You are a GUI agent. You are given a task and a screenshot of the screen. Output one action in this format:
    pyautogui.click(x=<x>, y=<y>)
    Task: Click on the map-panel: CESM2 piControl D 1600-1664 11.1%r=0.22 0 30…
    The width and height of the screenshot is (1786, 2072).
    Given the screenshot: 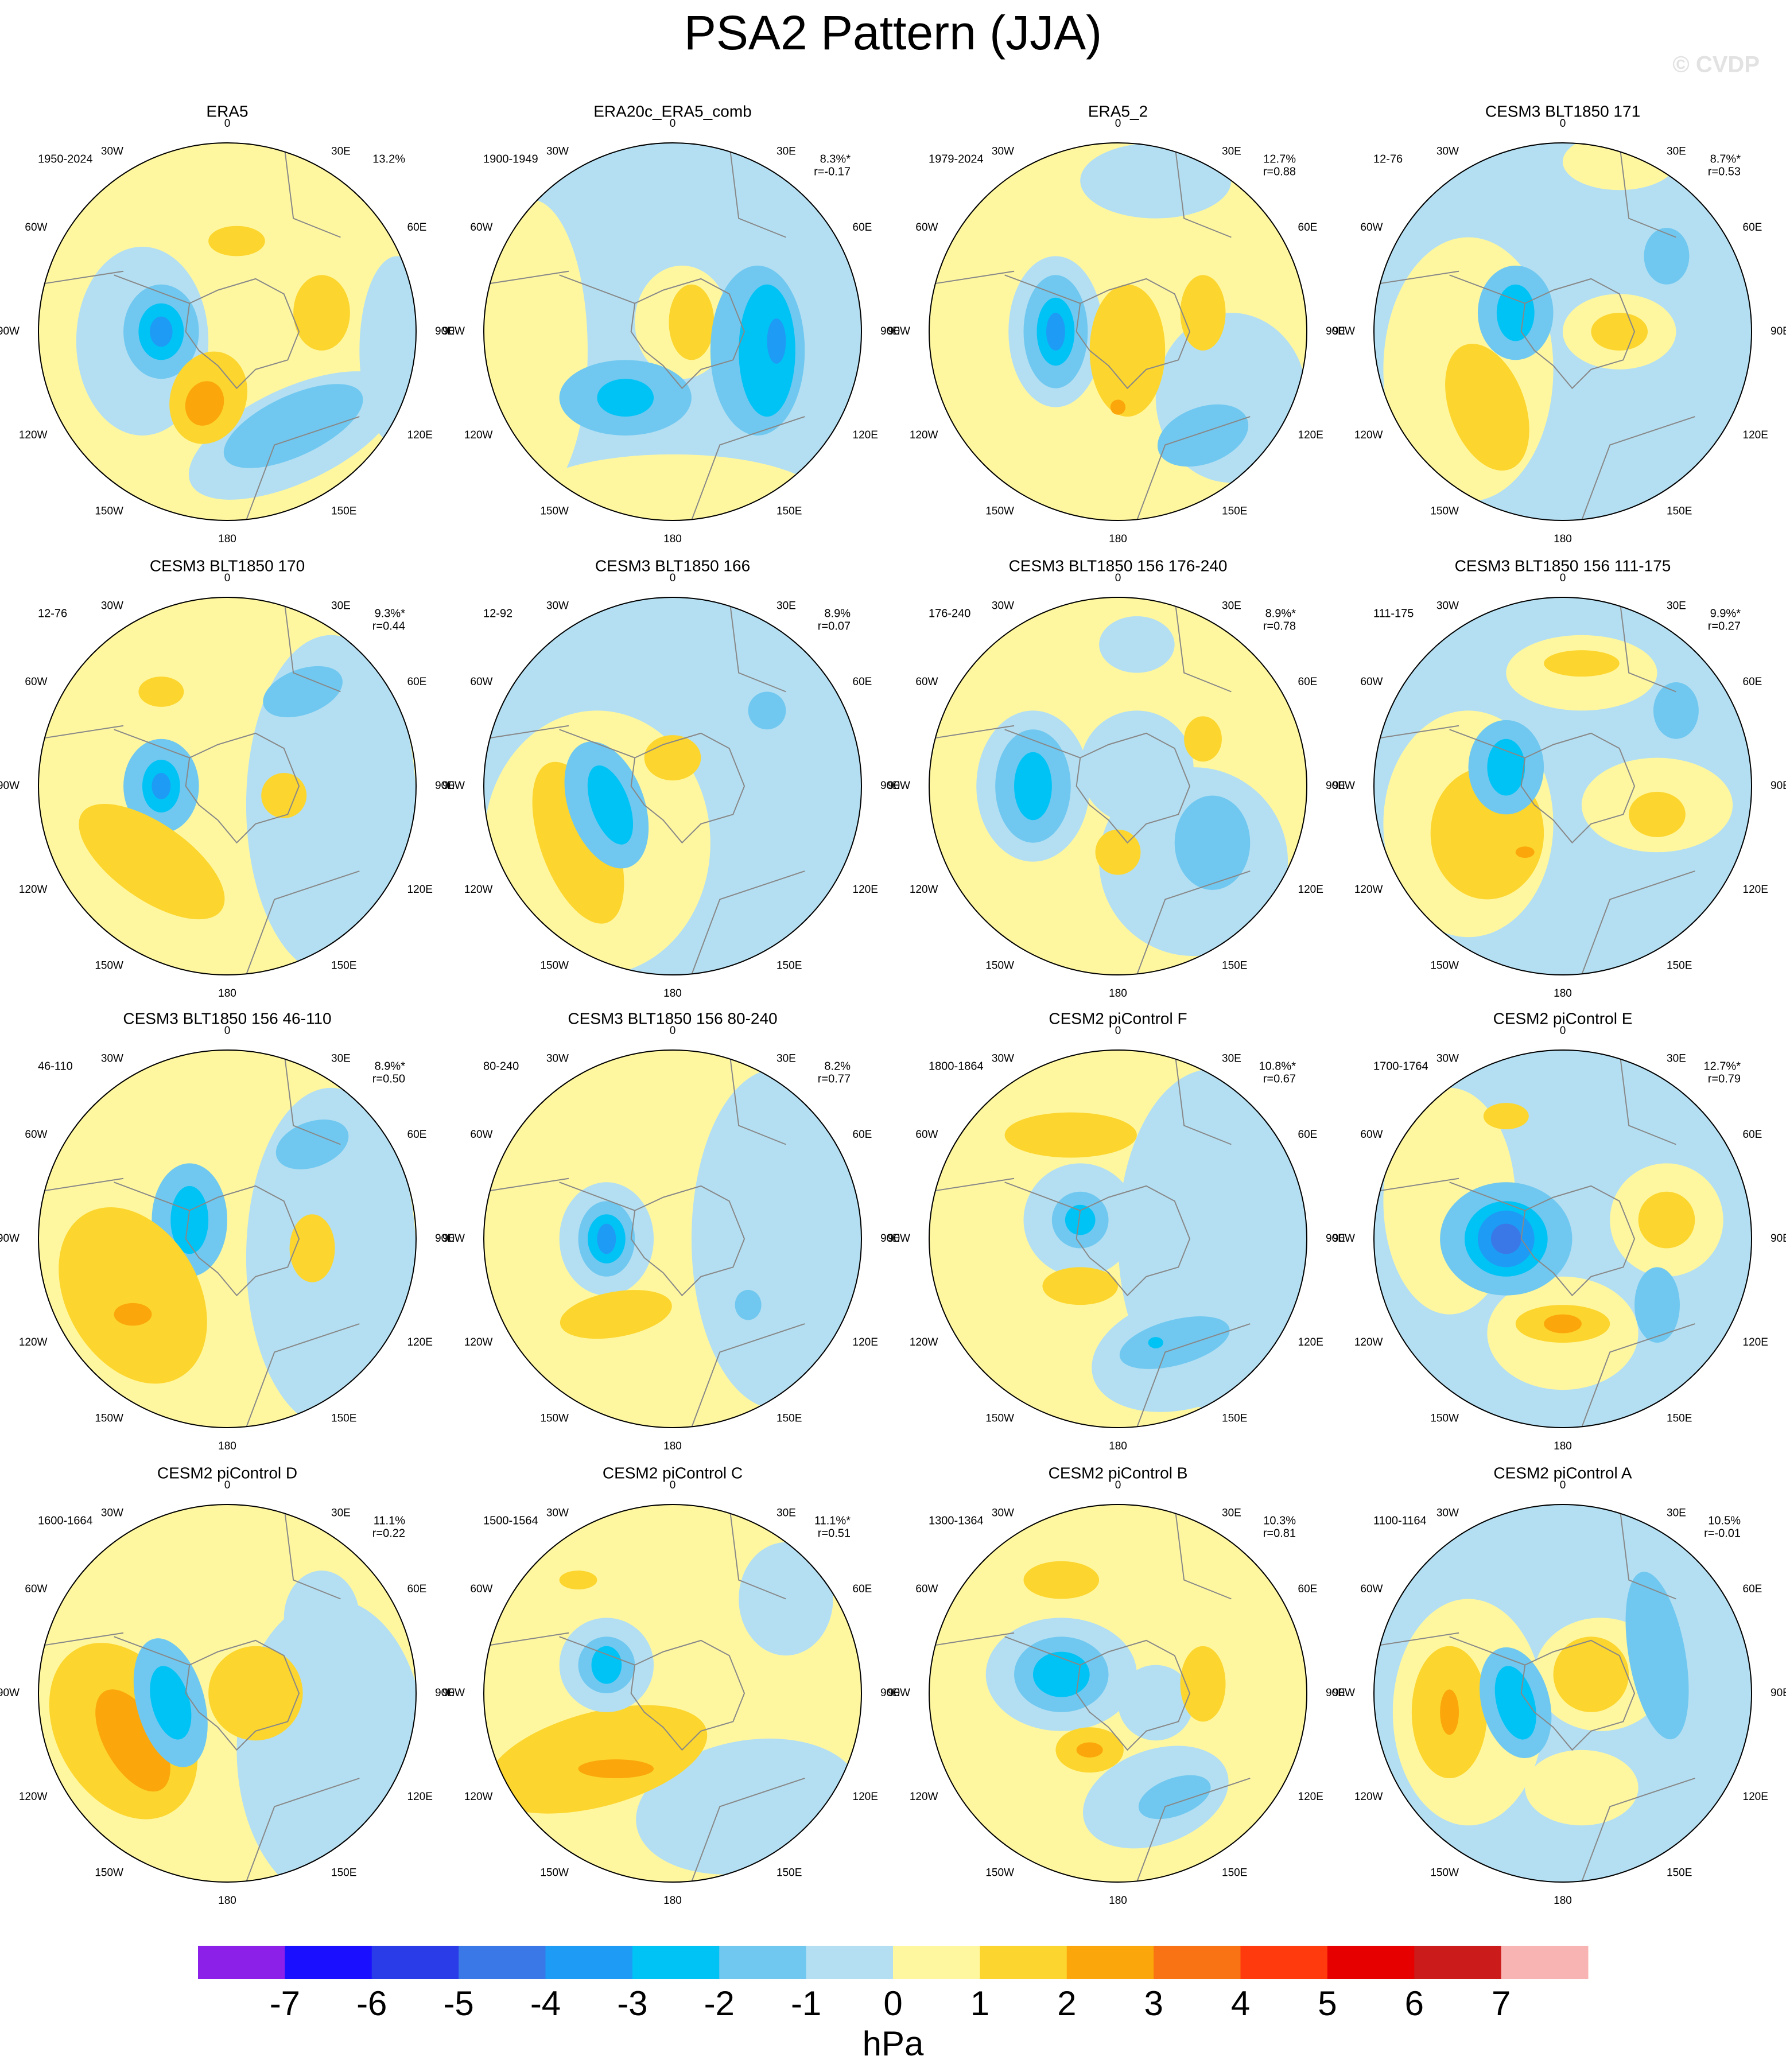 What is the action you would take?
    pyautogui.click(x=227, y=1685)
    